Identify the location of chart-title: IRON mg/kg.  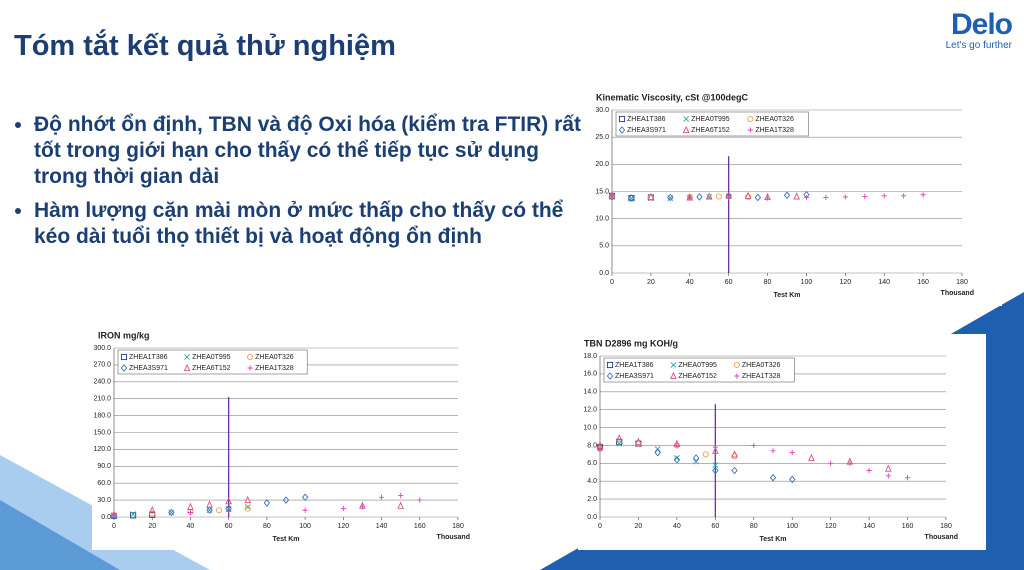
(124, 335).